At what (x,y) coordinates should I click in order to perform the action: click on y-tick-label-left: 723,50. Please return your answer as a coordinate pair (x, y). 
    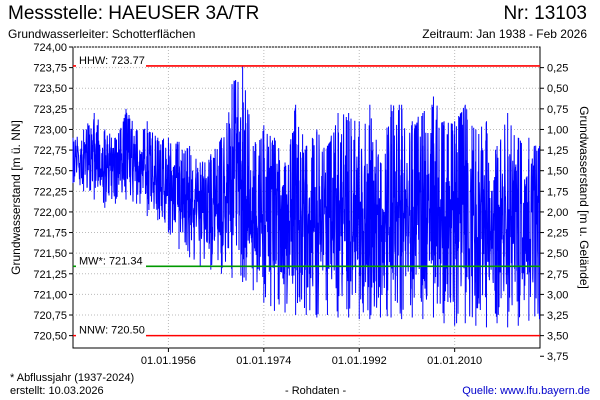
    Looking at the image, I should click on (50, 89).